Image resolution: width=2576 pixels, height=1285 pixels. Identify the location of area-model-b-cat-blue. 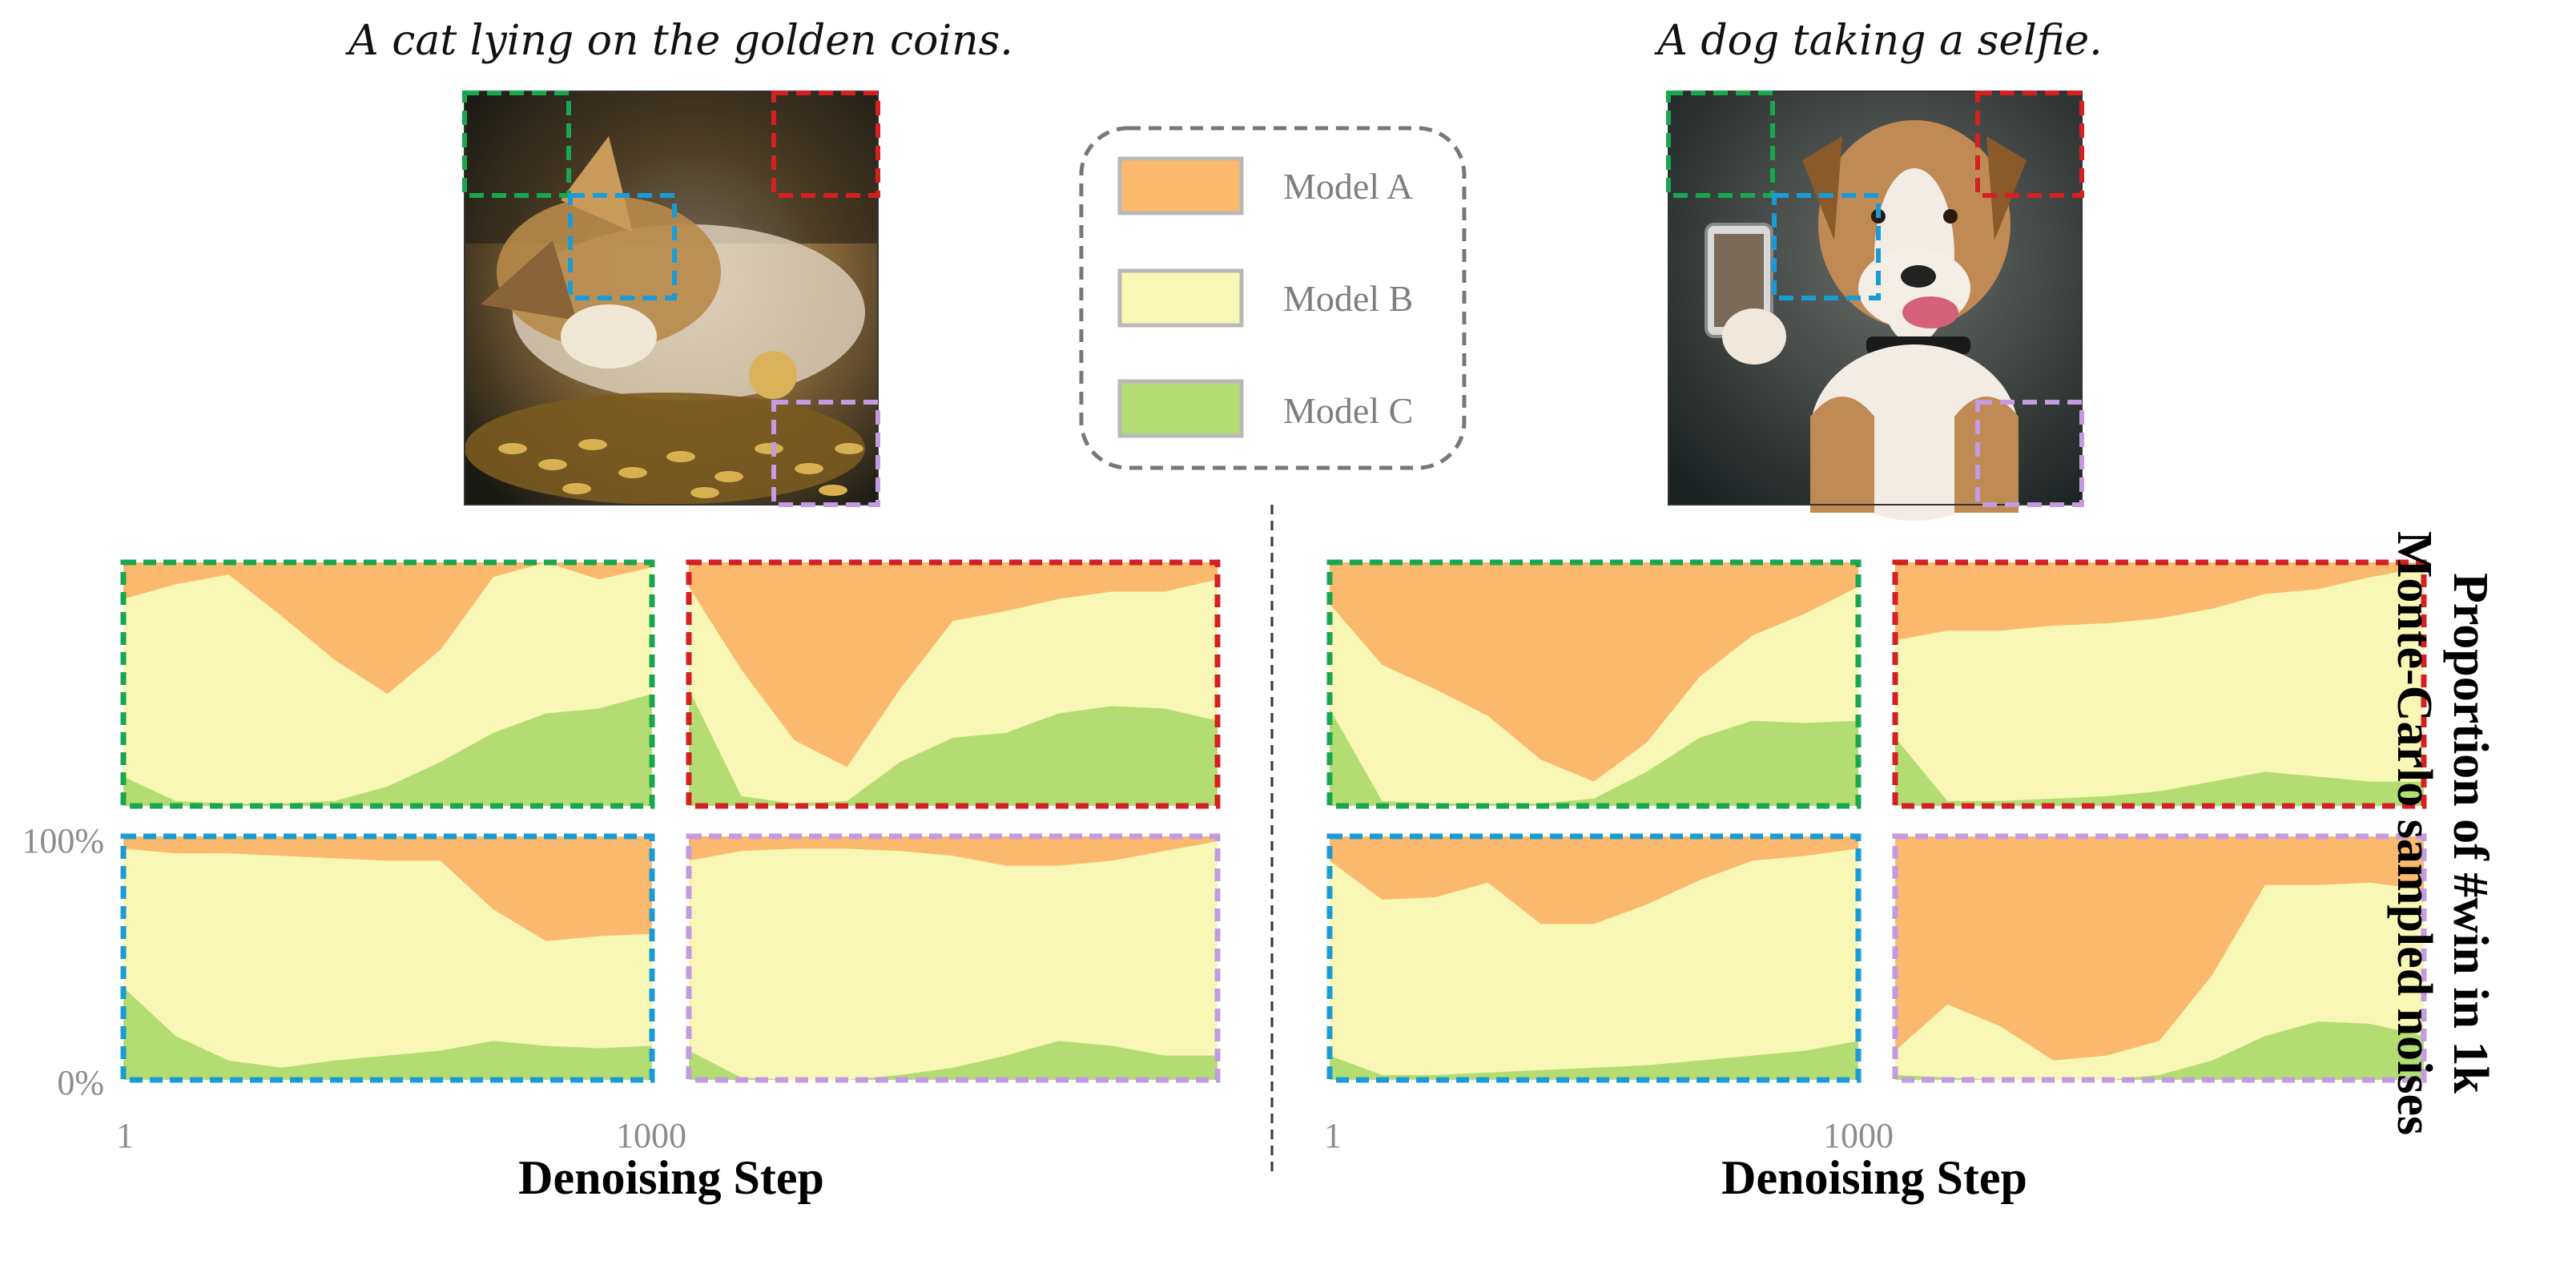
(387, 964).